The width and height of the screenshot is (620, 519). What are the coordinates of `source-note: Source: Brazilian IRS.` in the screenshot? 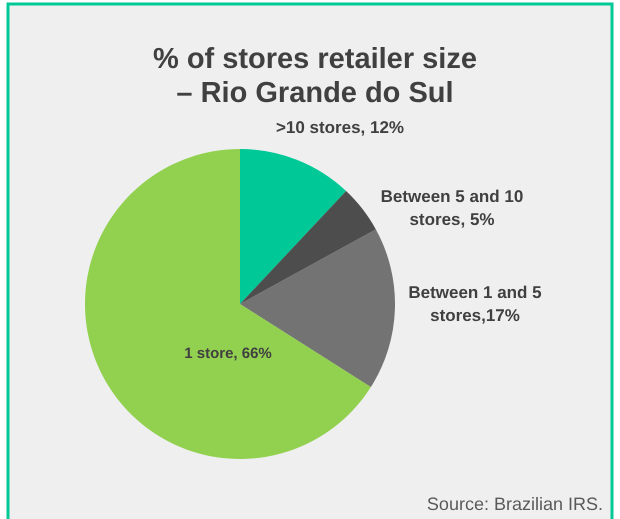 It's located at (514, 504).